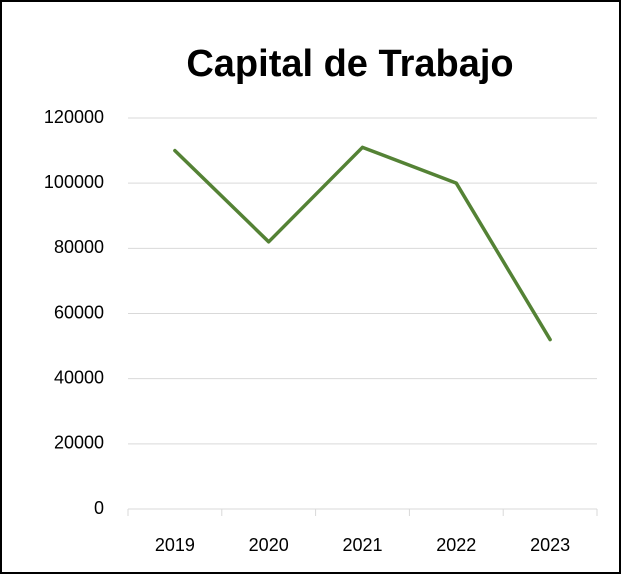 Image resolution: width=621 pixels, height=574 pixels. Describe the element at coordinates (362, 545) in the screenshot. I see `x-tick-label: 2021` at that location.